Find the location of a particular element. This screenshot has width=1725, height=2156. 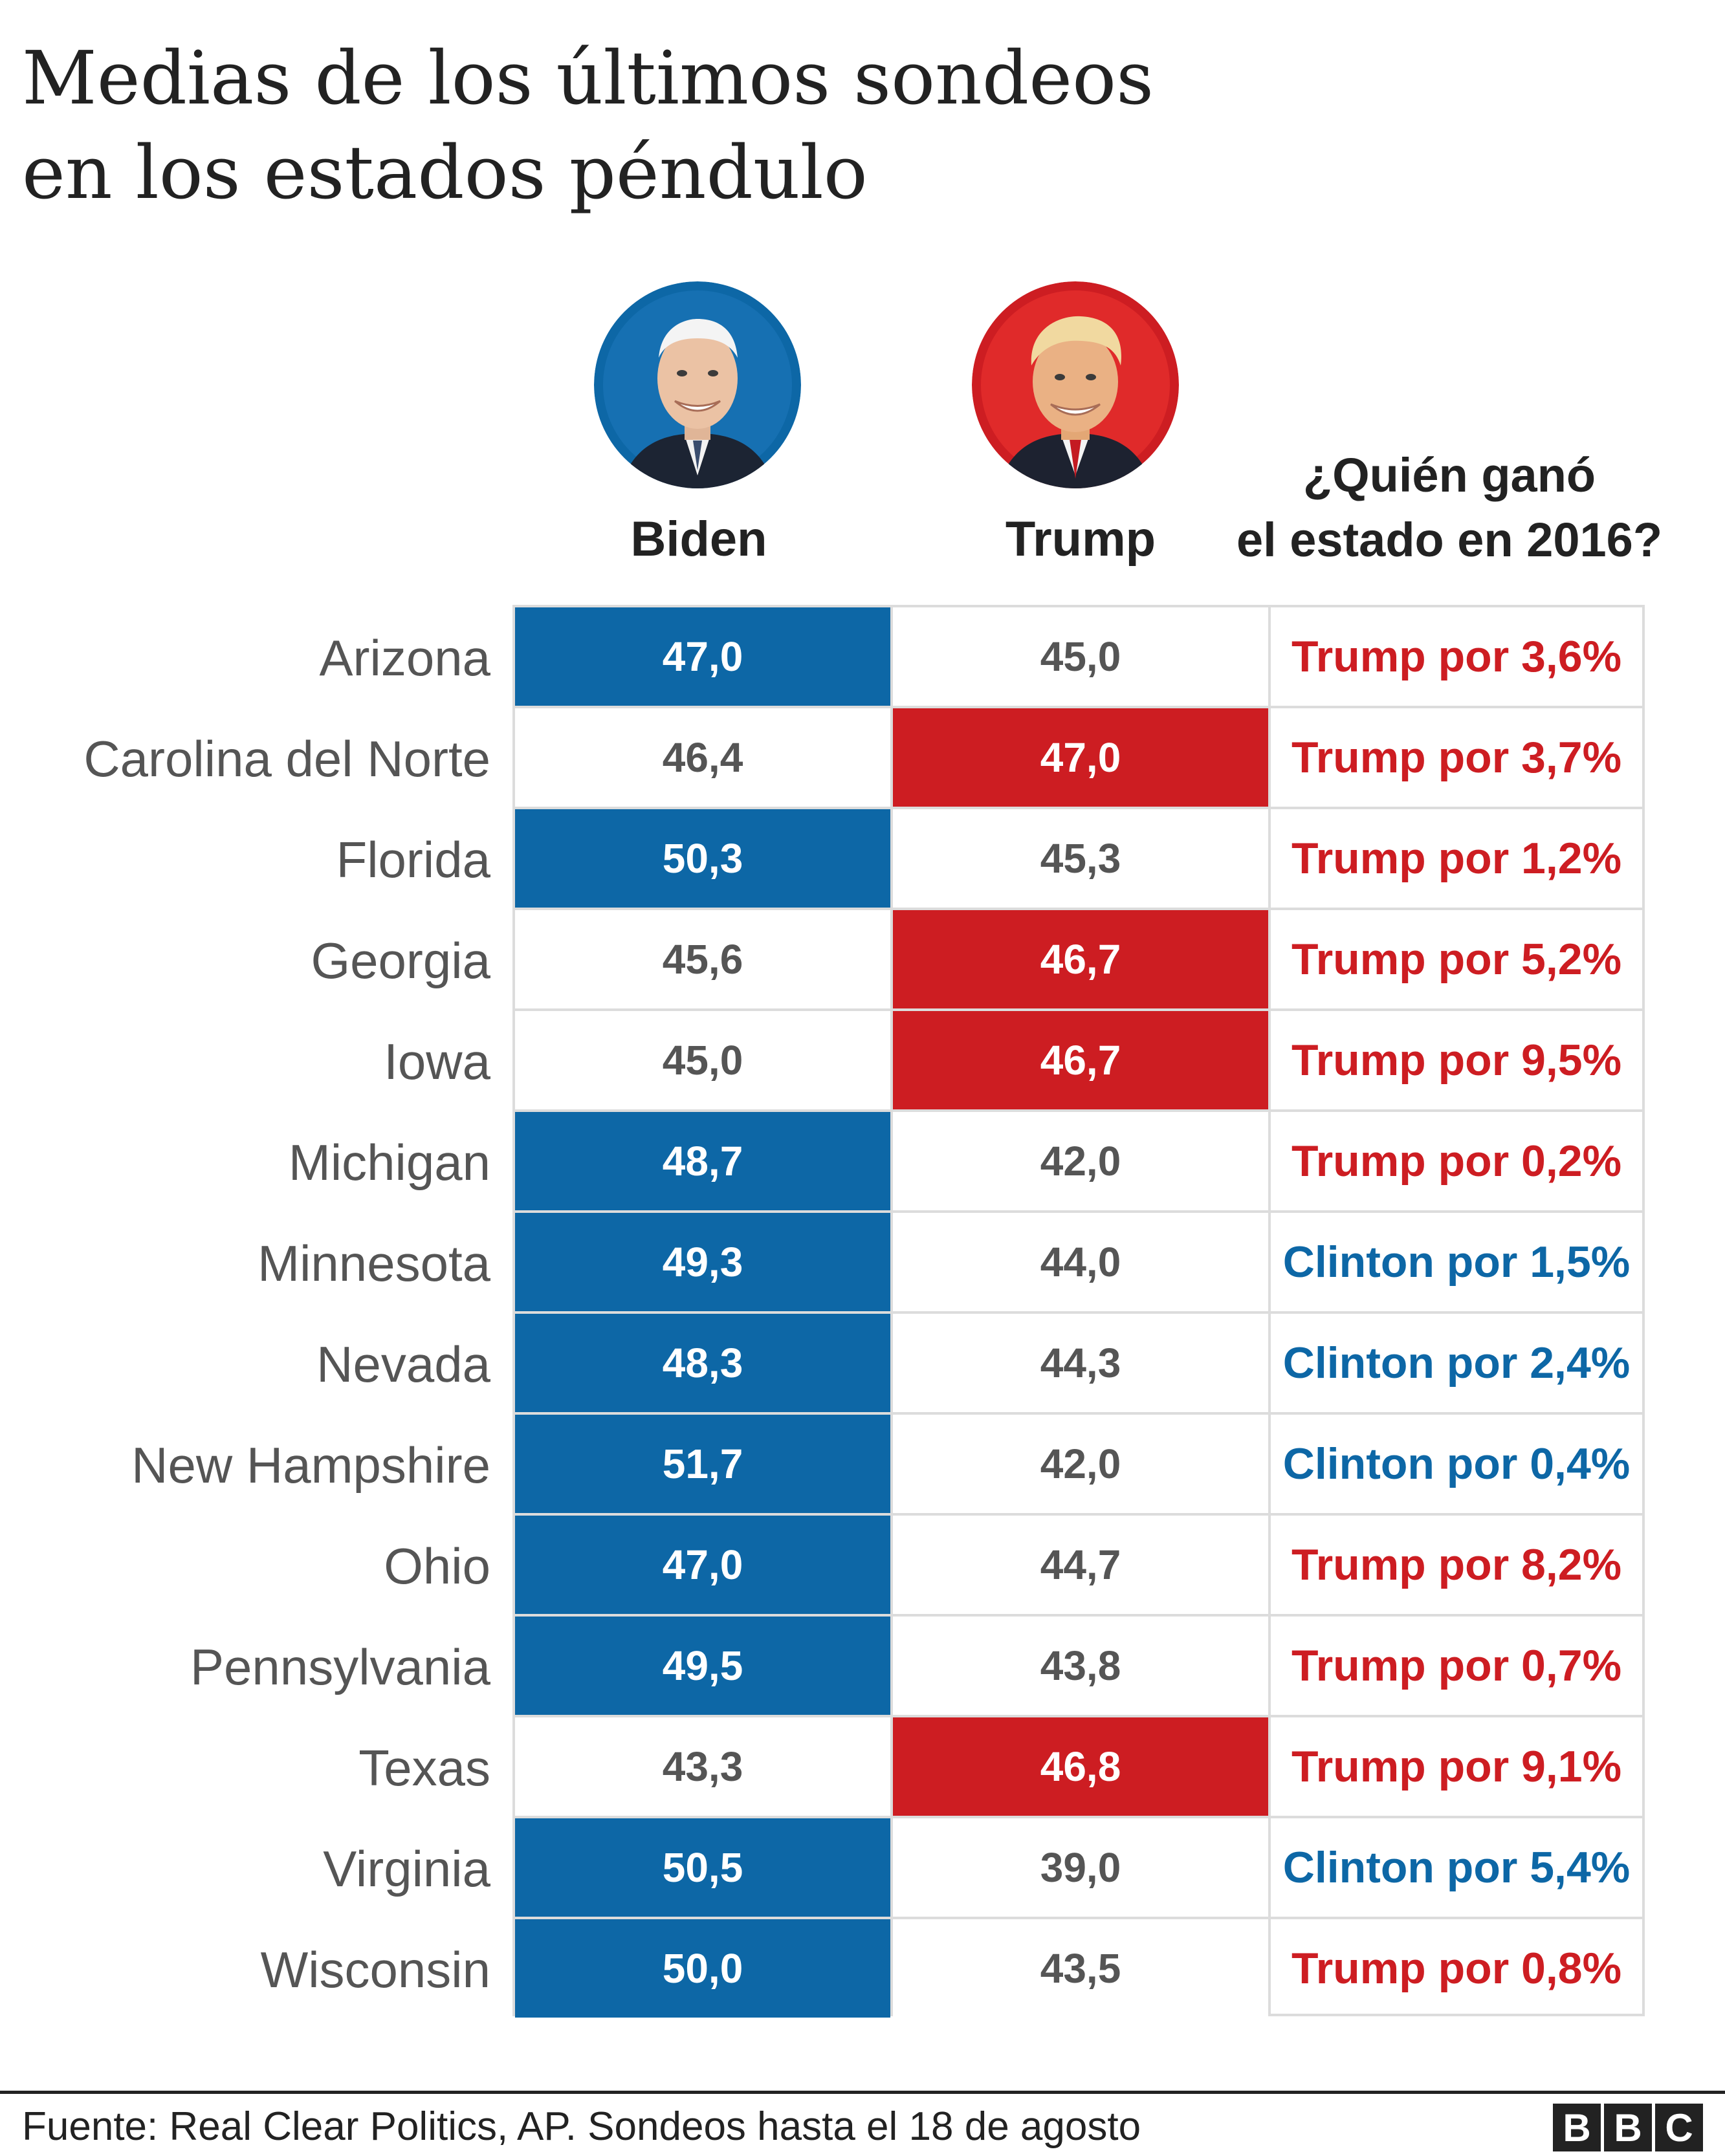

table-row: Pennsylvania 49,5 43,8 Trump por 0,7% is located at coordinates (916, 1667).